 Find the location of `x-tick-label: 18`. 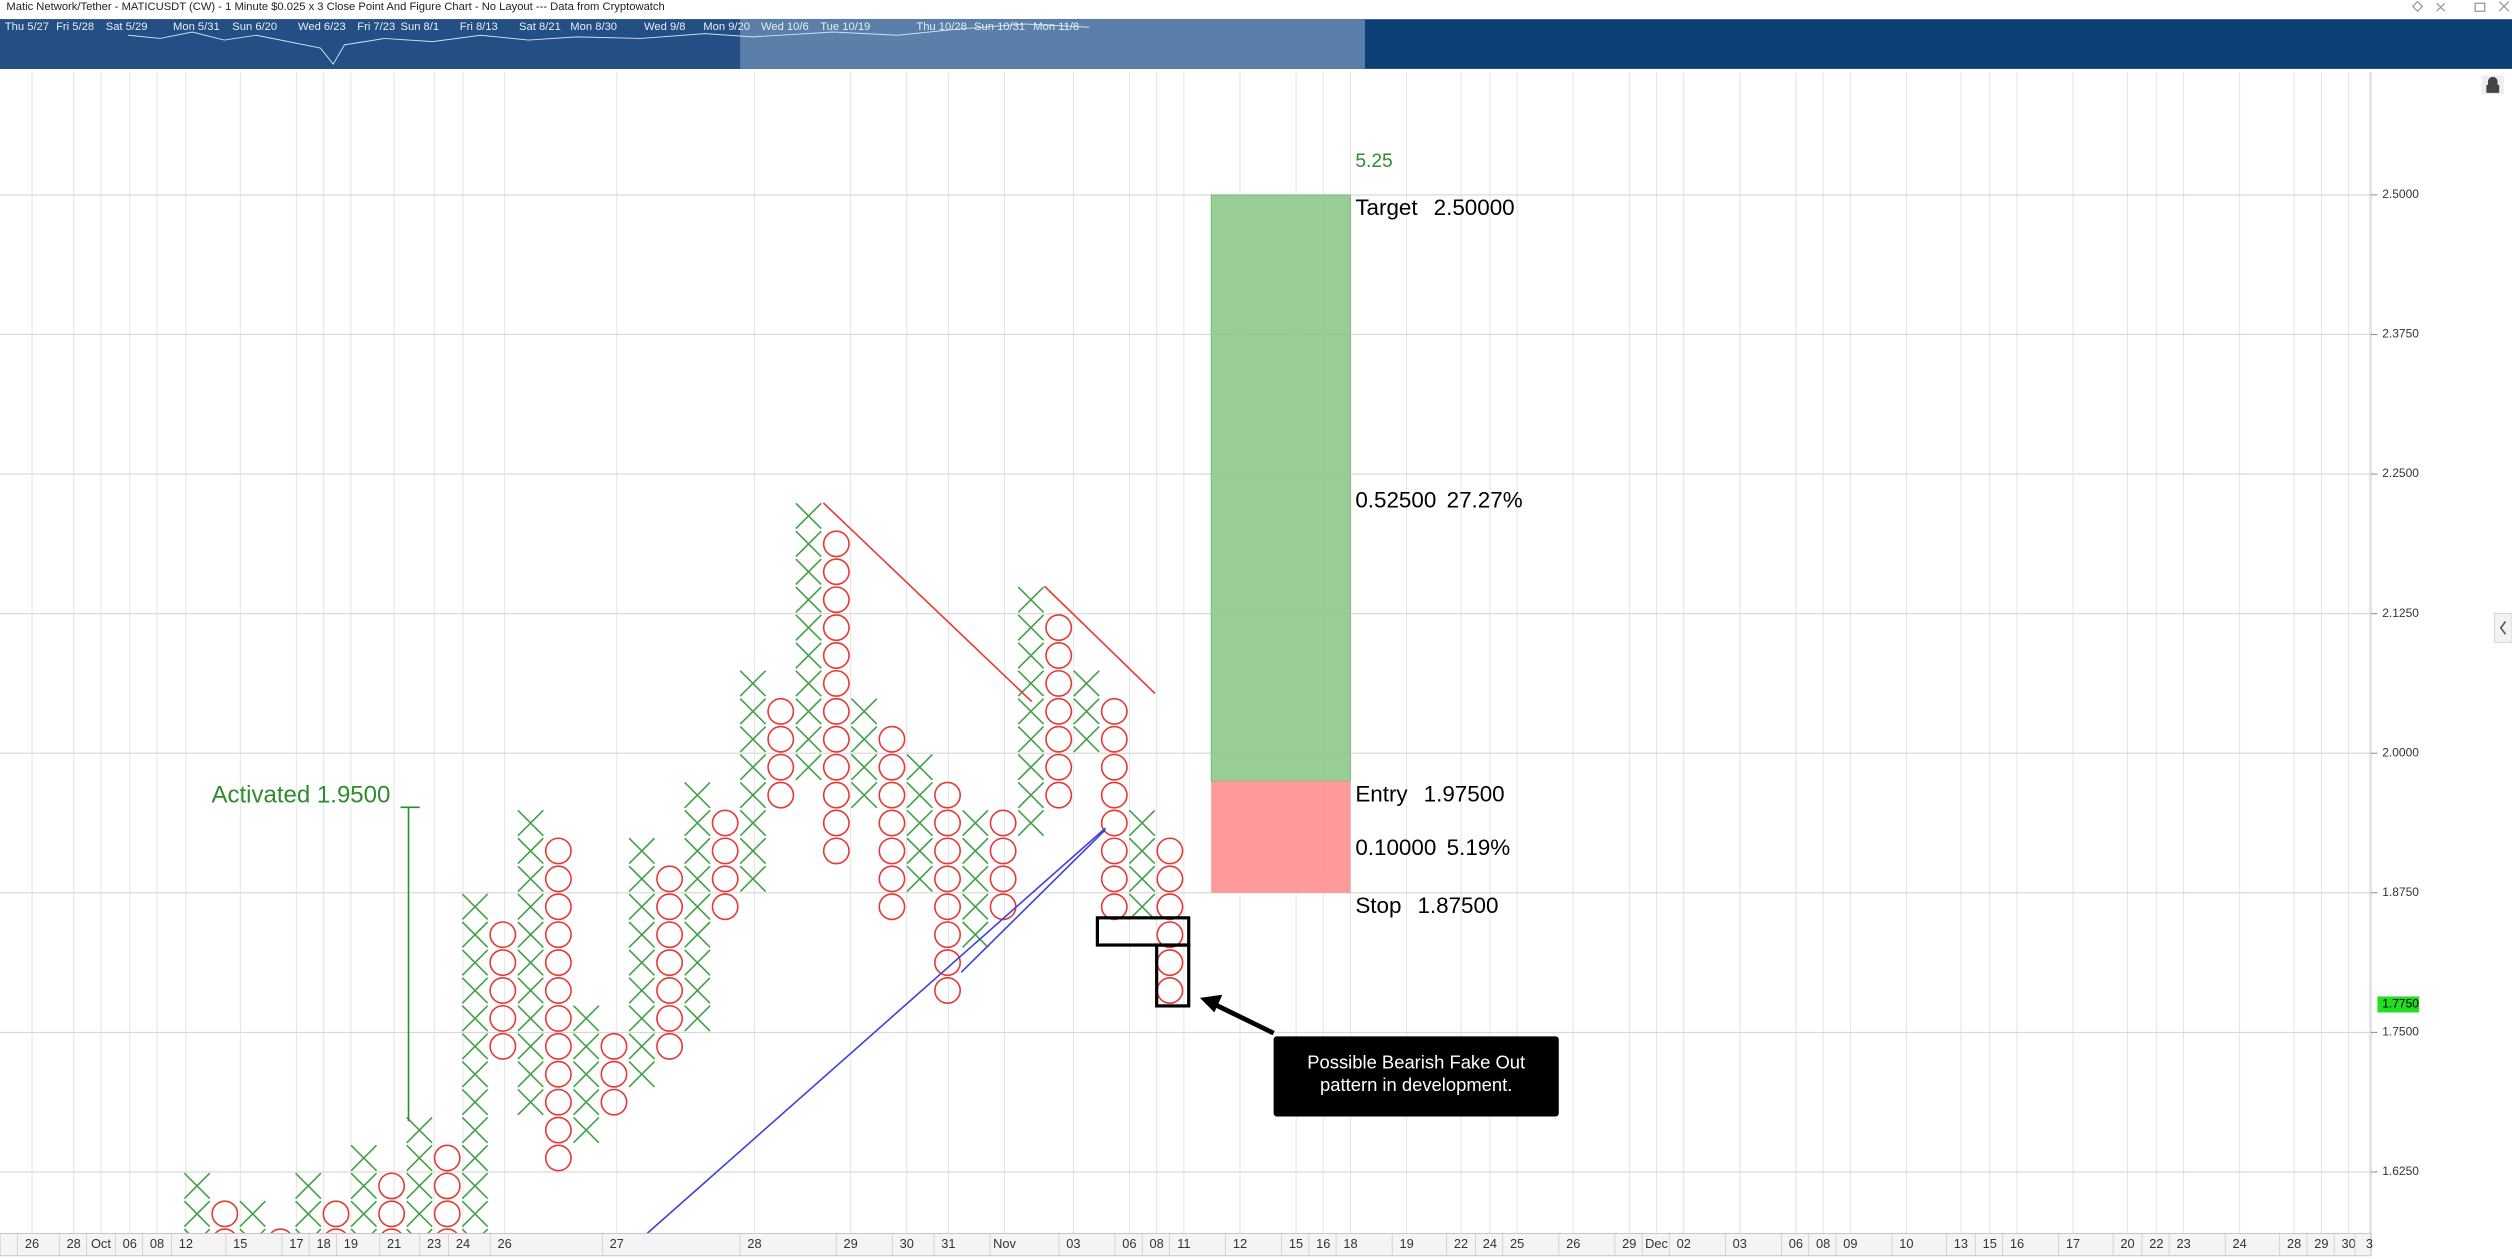

x-tick-label: 18 is located at coordinates (323, 1243).